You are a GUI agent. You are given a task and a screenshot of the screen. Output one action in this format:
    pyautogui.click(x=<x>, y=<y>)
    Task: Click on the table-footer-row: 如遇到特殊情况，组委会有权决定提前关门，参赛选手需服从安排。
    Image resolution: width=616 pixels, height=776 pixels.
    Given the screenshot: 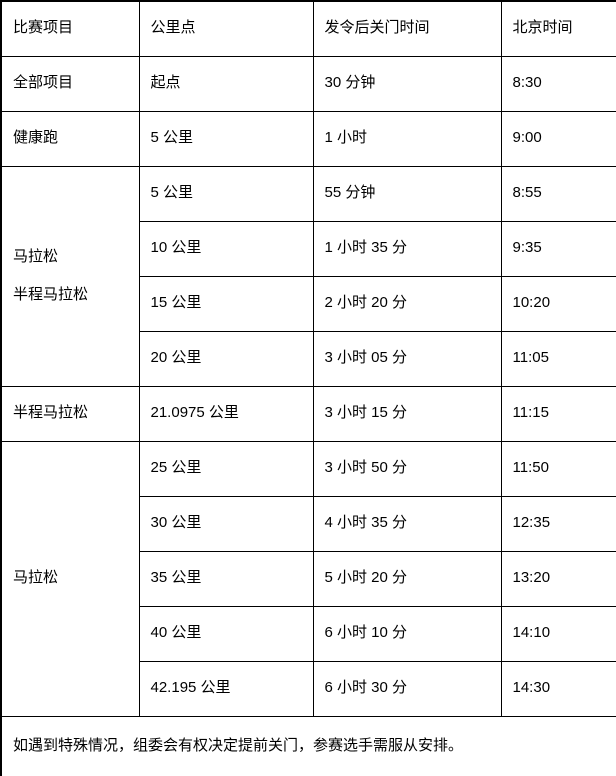 What is the action you would take?
    pyautogui.click(x=308, y=745)
    